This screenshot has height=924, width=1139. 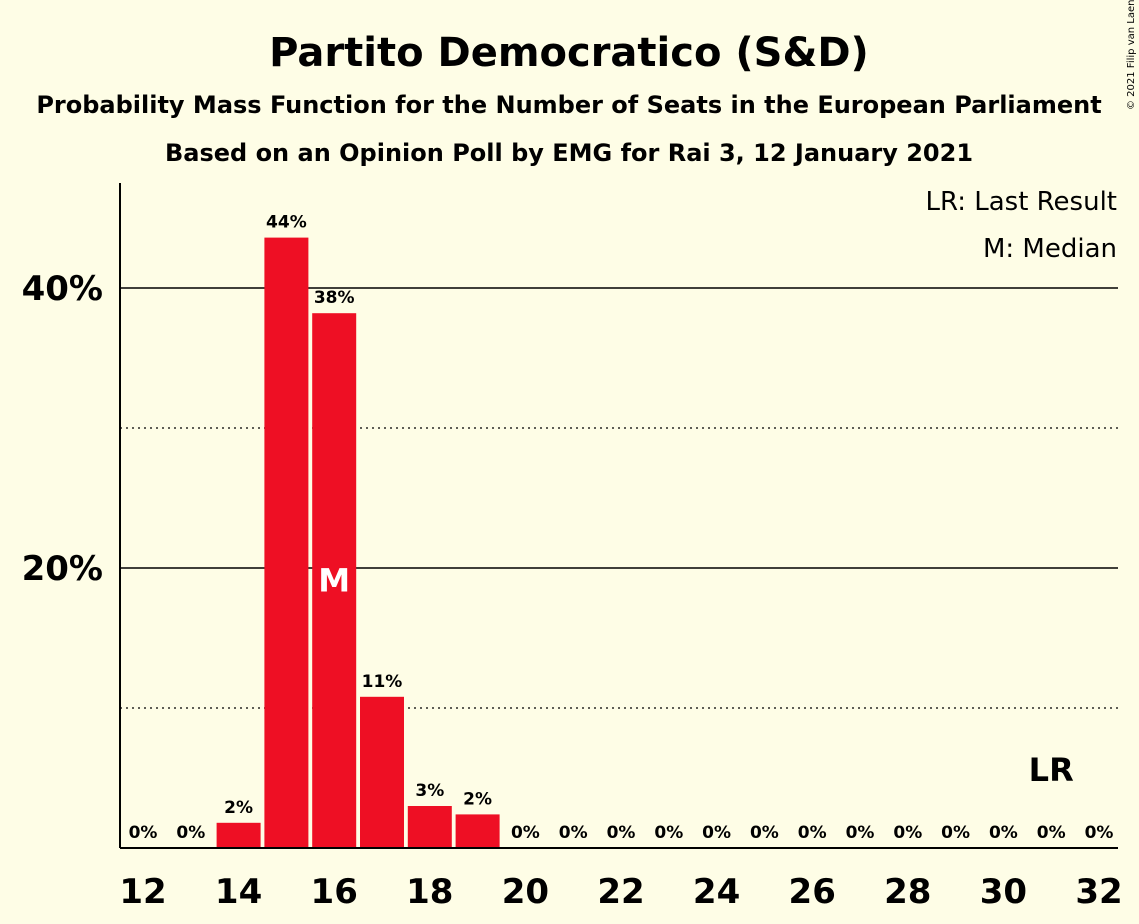 I want to click on data-label-24: 0%, so click(x=716, y=833).